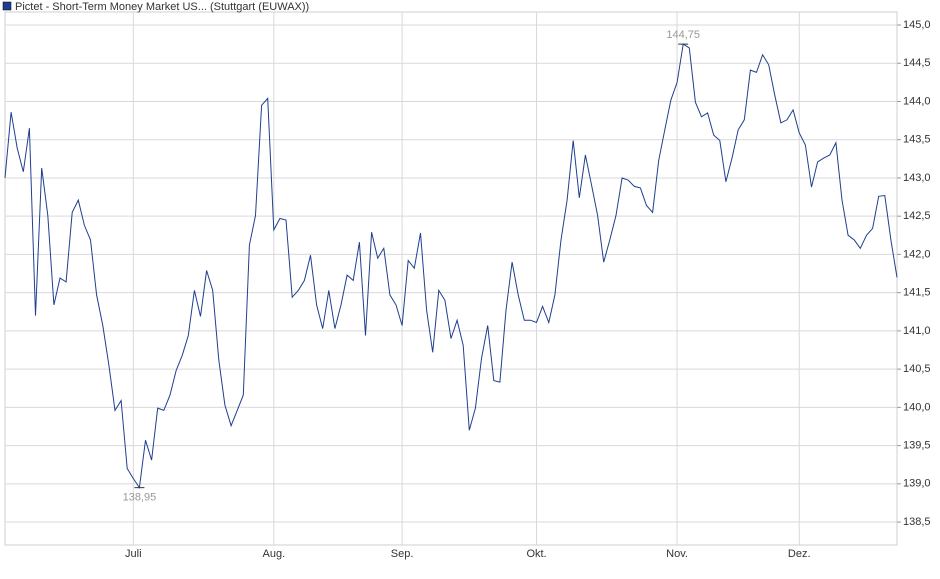  What do you see at coordinates (402, 554) in the screenshot?
I see `x-tick-label: Sep.` at bounding box center [402, 554].